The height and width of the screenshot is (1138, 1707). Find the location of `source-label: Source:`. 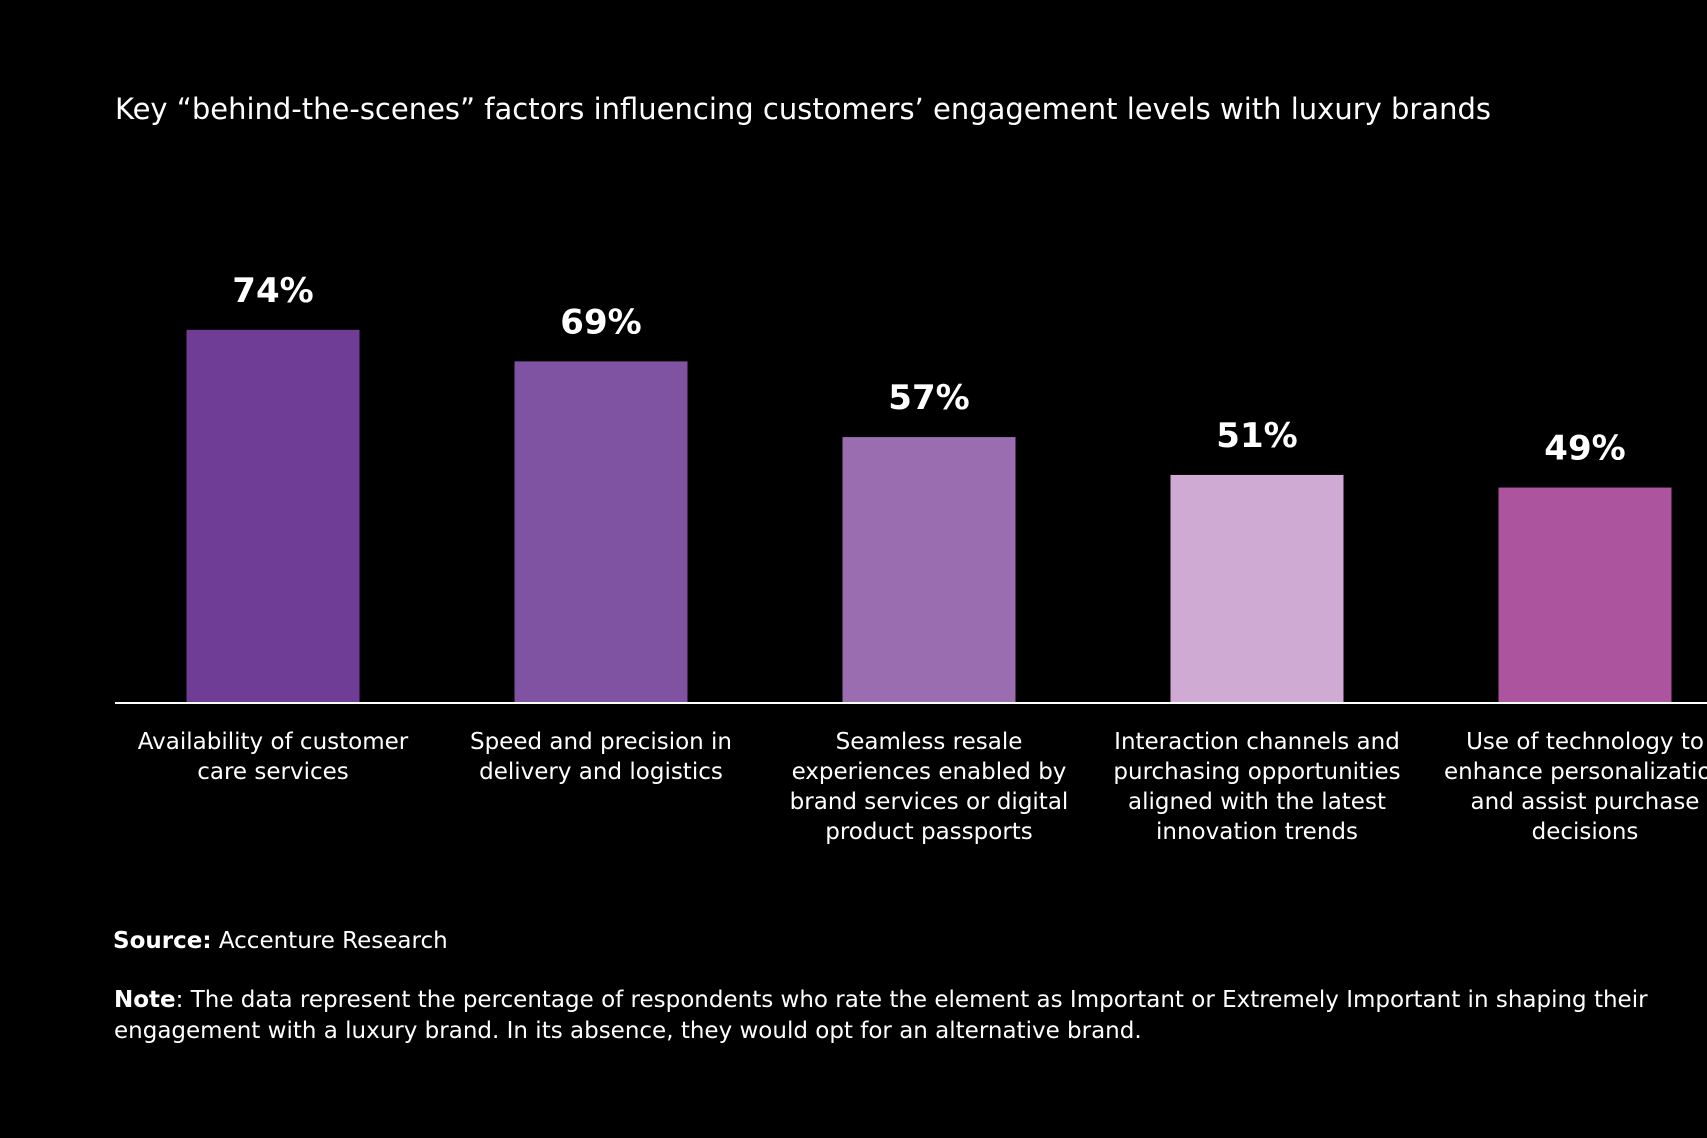

source-label: Source: is located at coordinates (162, 941).